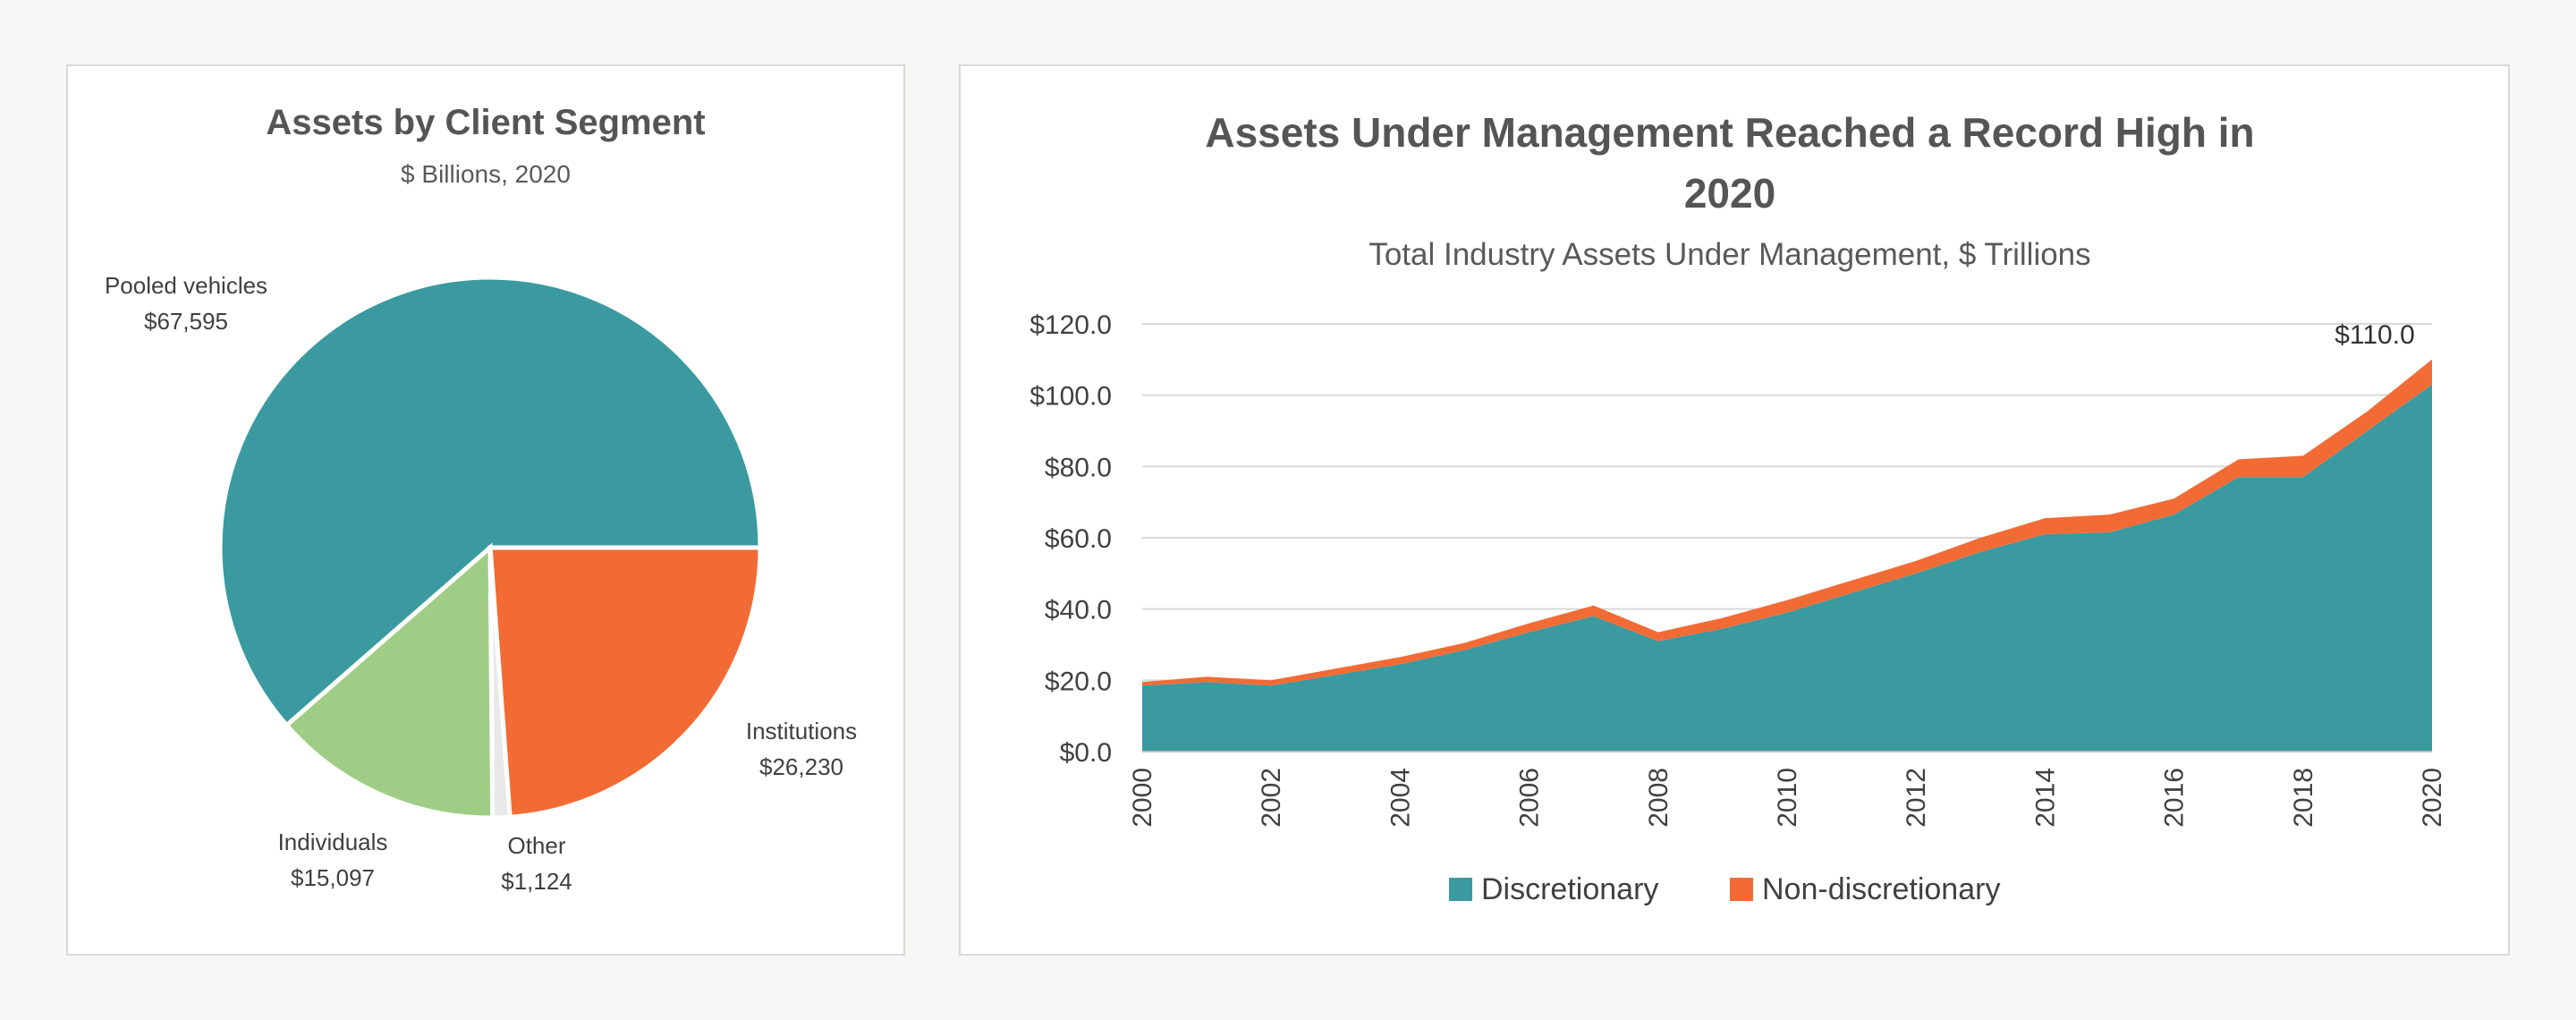  Describe the element at coordinates (1071, 325) in the screenshot. I see `y-tick-label: $120.0` at that location.